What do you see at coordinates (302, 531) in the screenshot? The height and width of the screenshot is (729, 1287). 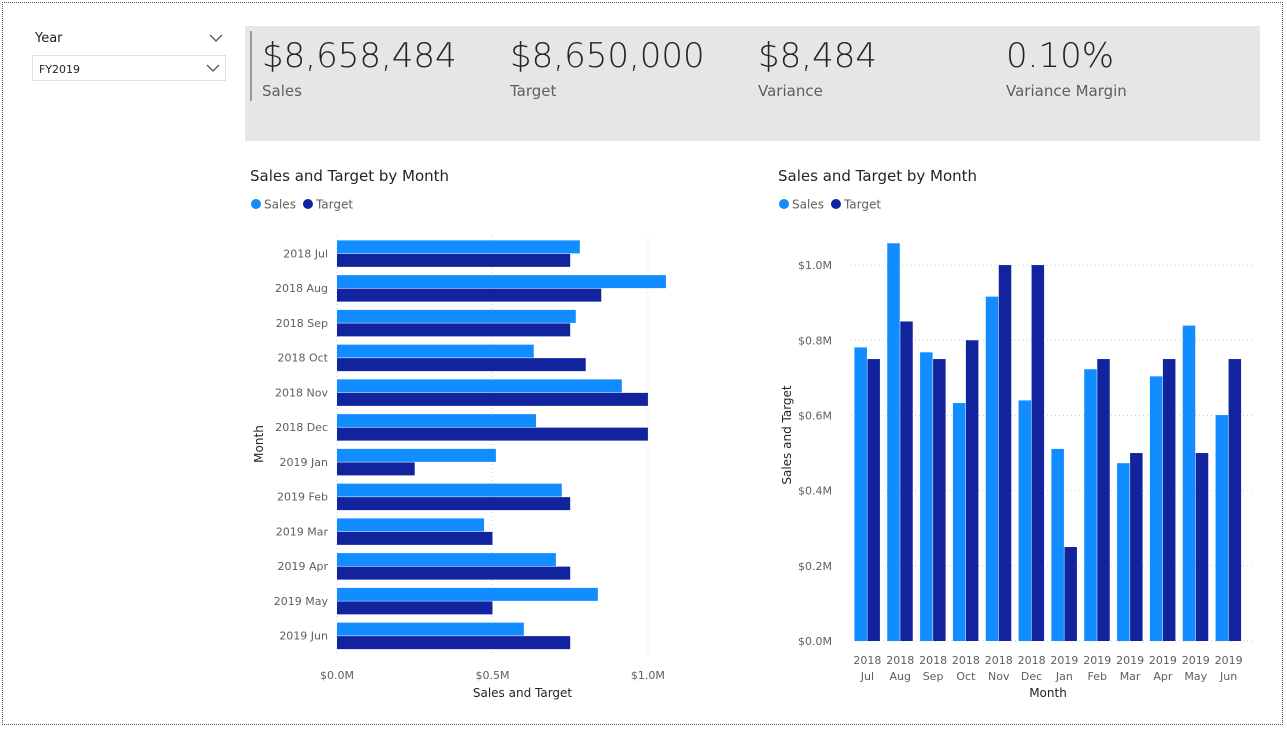 I see `y-tick-label: 2019 Mar` at bounding box center [302, 531].